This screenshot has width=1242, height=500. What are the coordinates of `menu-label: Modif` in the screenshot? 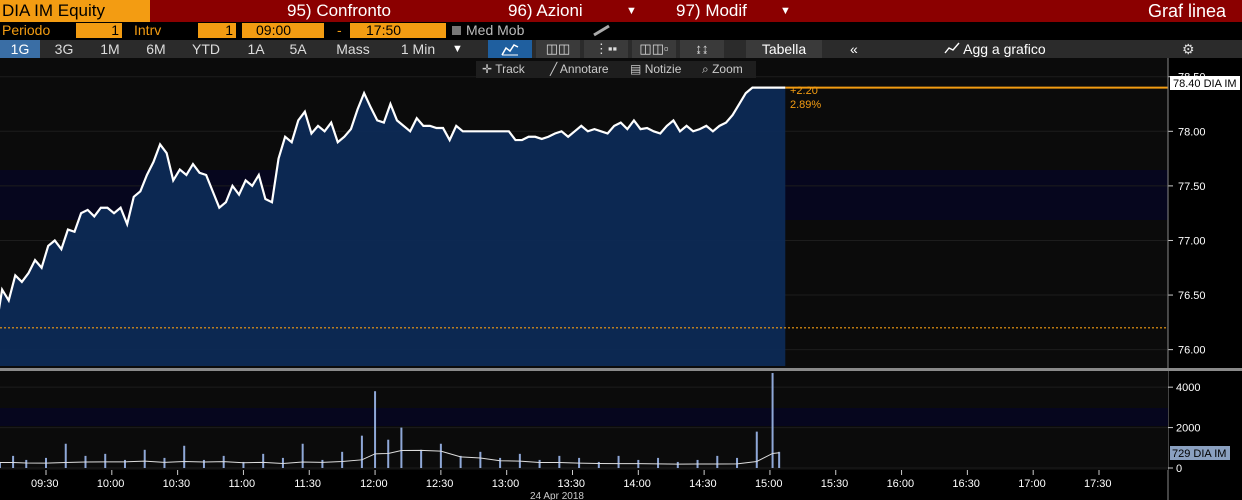 It's located at (726, 10).